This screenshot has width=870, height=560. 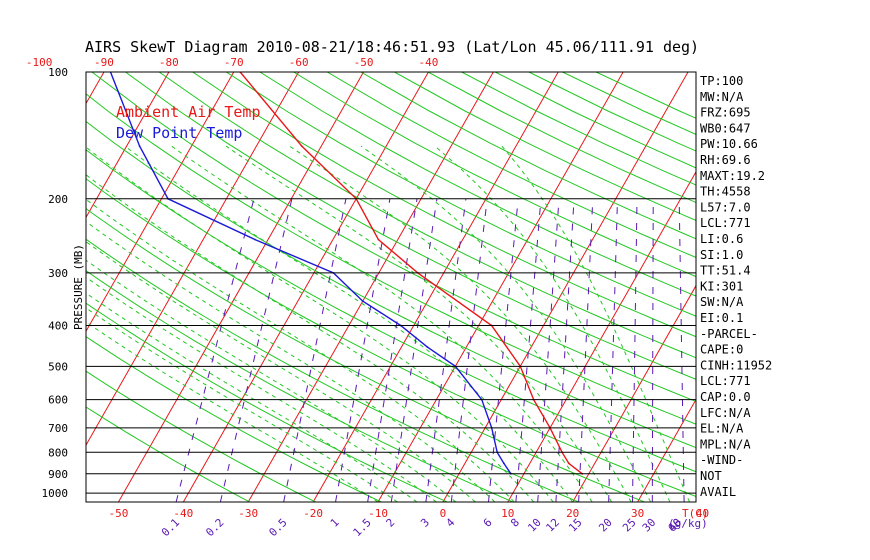 What do you see at coordinates (721, 239) in the screenshot?
I see `sounding-index: LI:0.6` at bounding box center [721, 239].